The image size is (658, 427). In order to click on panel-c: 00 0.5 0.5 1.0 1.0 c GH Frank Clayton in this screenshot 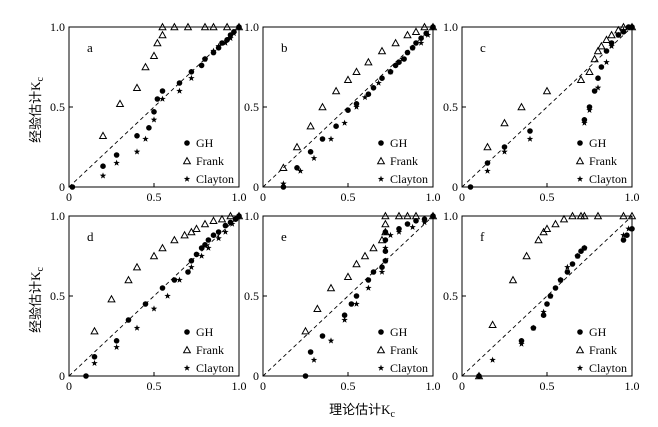, I will do `click(541, 112)`.